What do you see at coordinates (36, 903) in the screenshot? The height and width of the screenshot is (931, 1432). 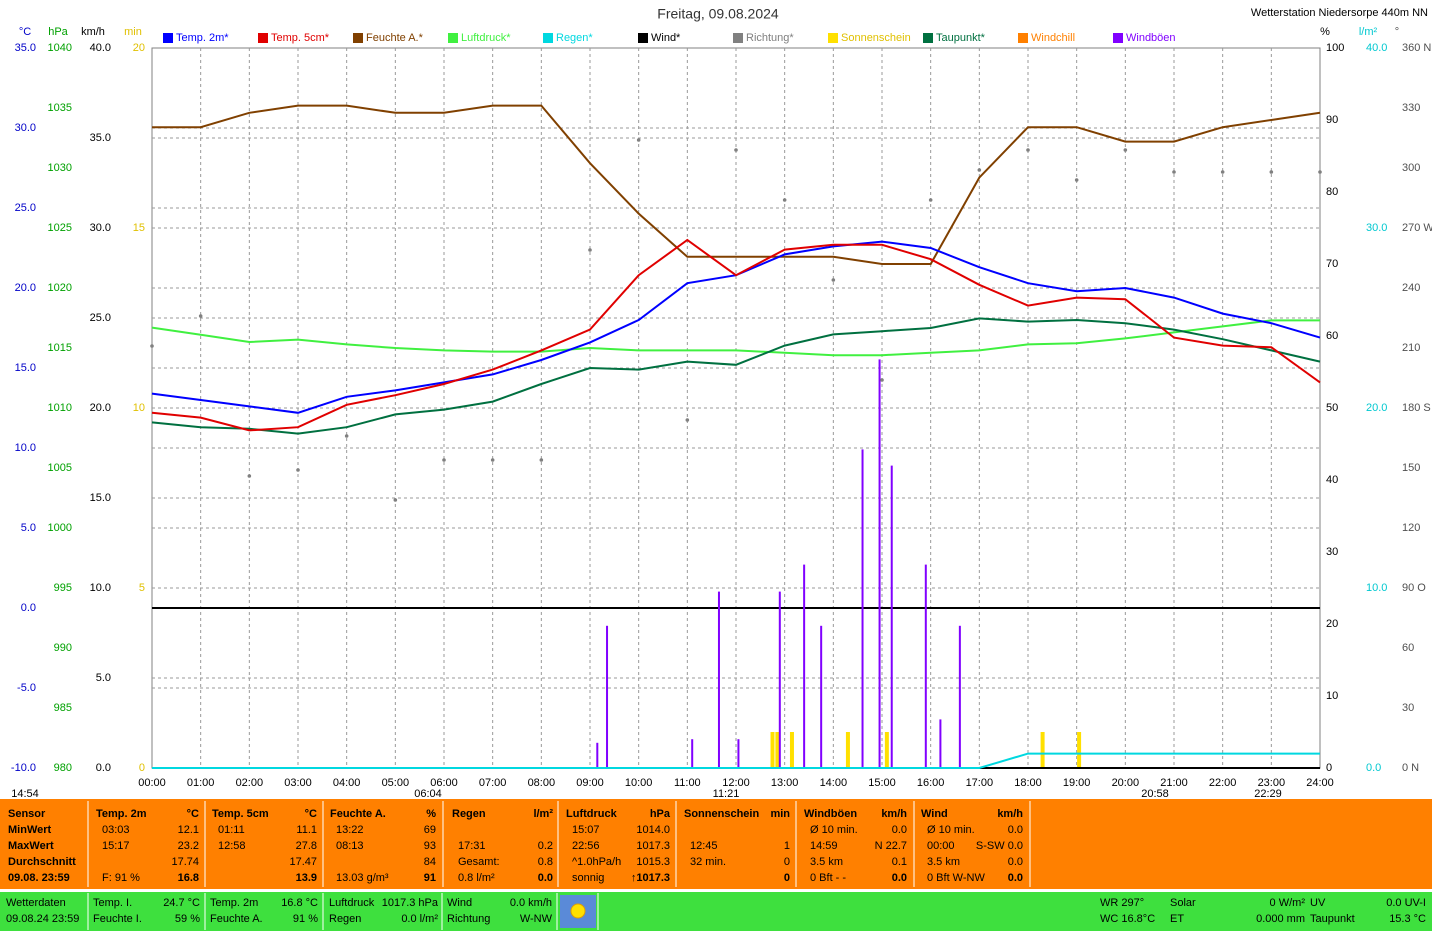 I see `footer-cell: Wetterdaten` at bounding box center [36, 903].